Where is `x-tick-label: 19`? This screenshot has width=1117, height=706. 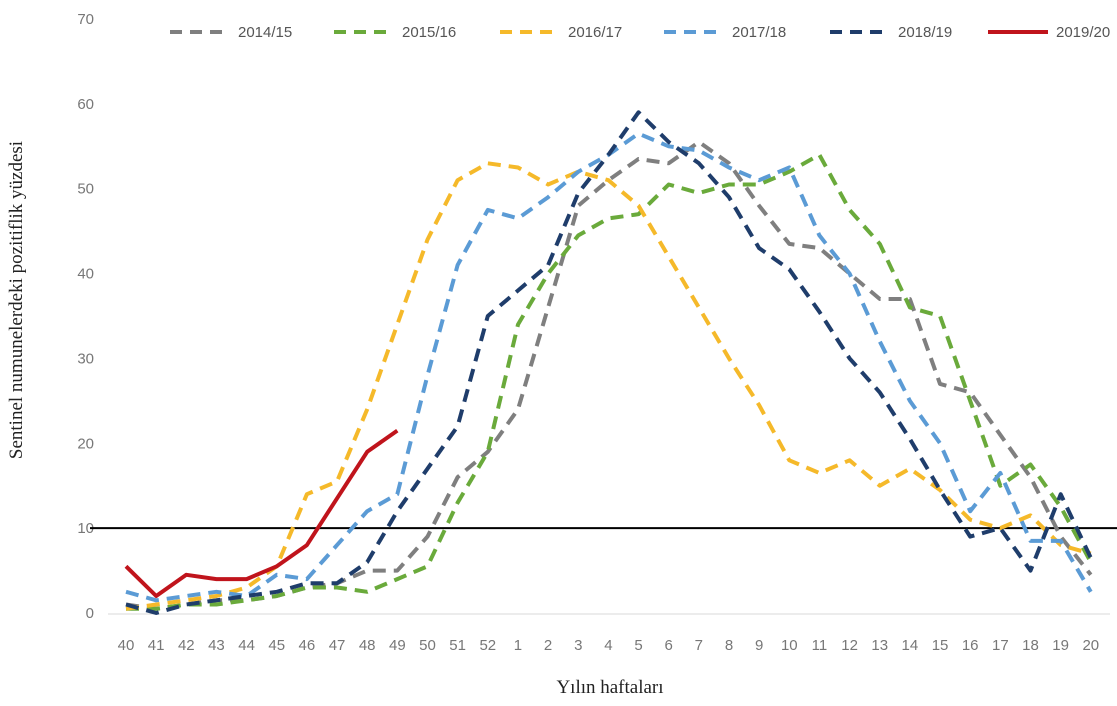 x-tick-label: 19 is located at coordinates (1060, 645).